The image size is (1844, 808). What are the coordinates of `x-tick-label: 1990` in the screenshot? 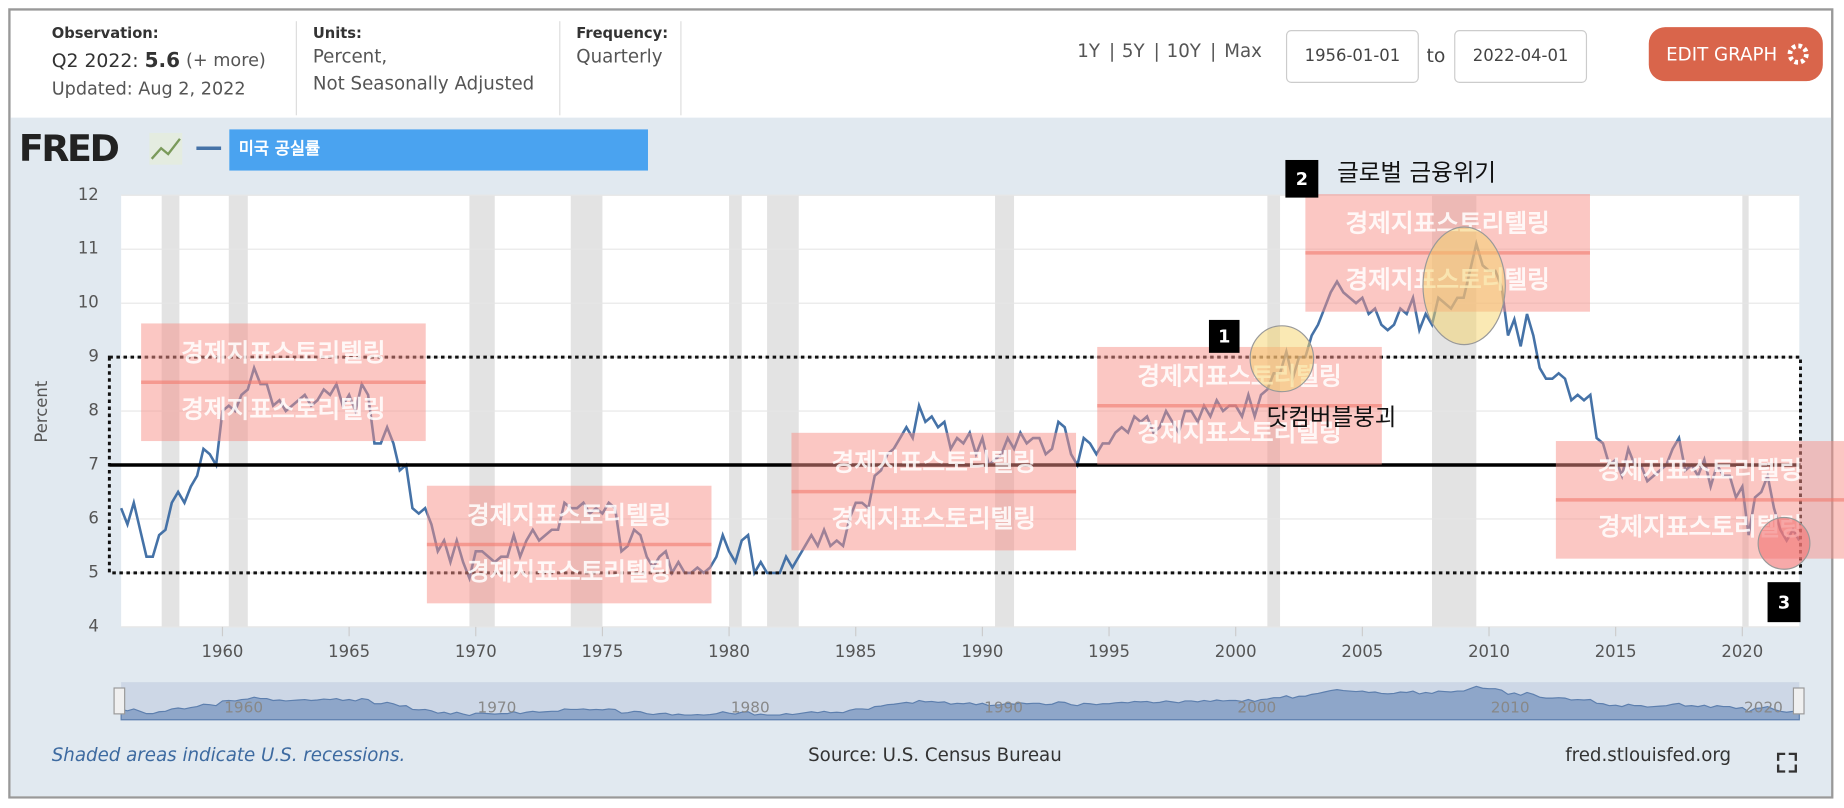 It's located at (982, 651).